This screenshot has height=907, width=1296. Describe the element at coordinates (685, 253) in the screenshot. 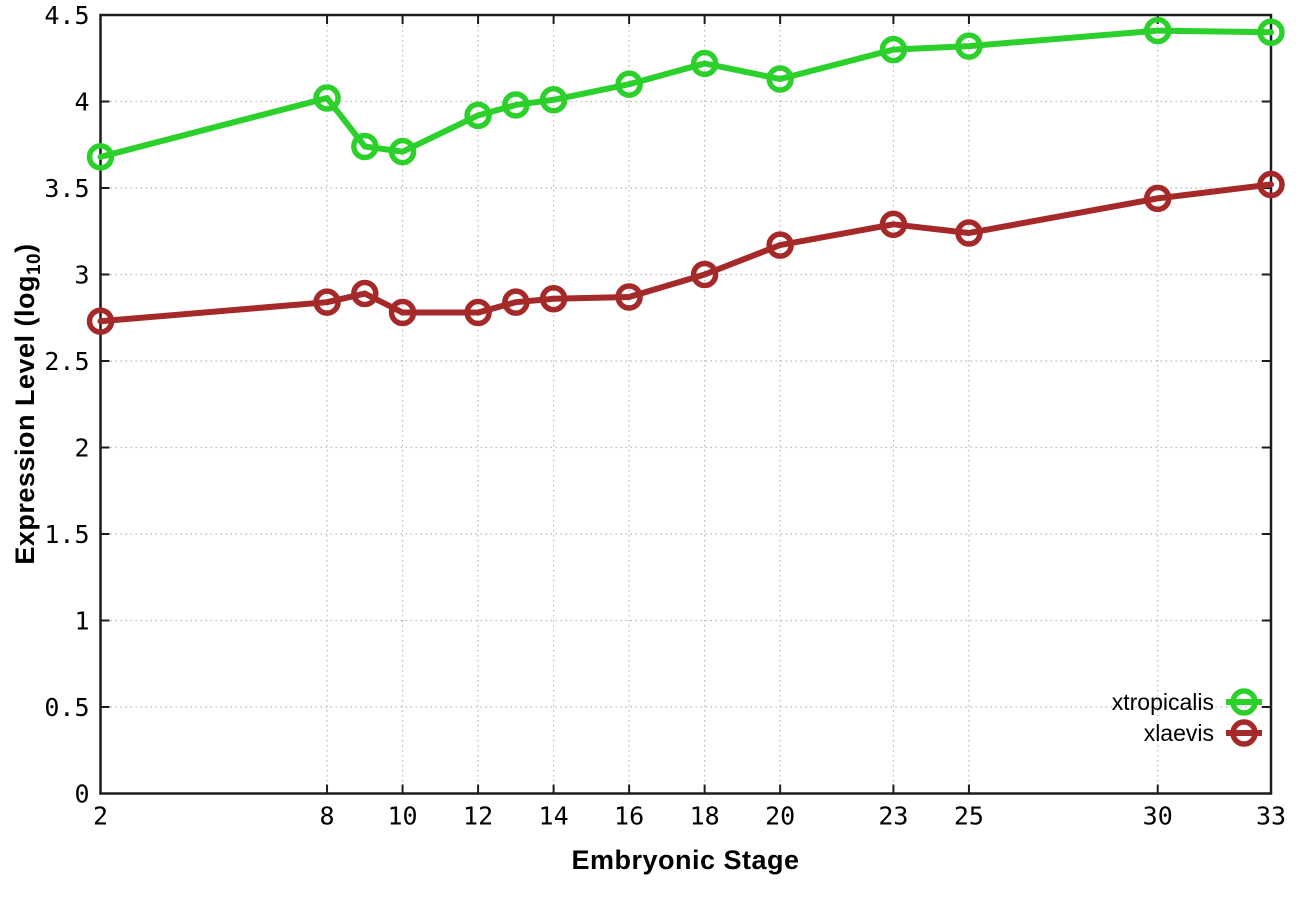

I see `series-line-xlaevis` at that location.